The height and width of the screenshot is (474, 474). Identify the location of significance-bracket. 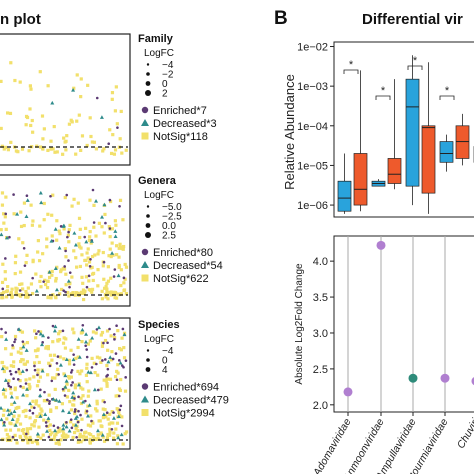
(383, 97).